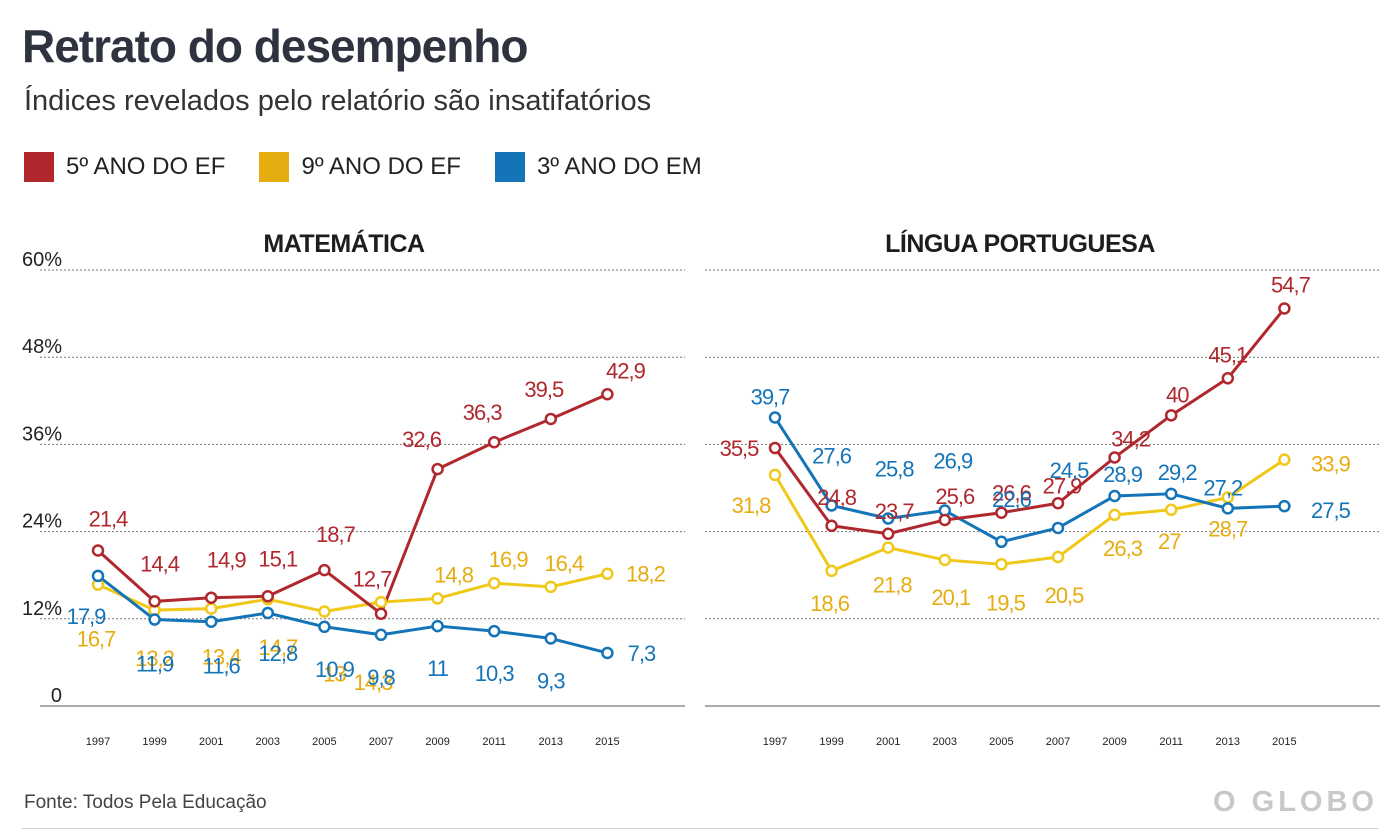  I want to click on source-note: Fonte: Todos Pela Educação, so click(145, 802).